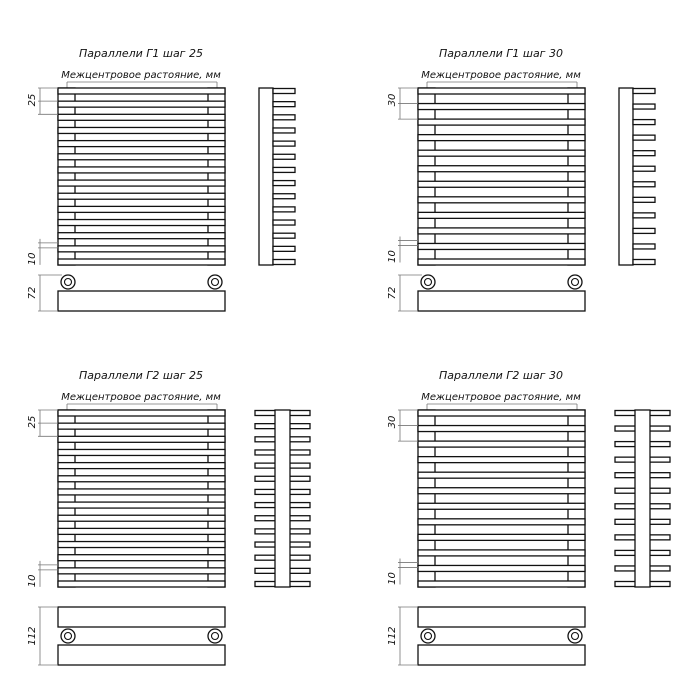 Image resolution: width=700 pixels, height=700 pixels. I want to click on panel-title: Параллели Г2 шаг 30, so click(501, 375).